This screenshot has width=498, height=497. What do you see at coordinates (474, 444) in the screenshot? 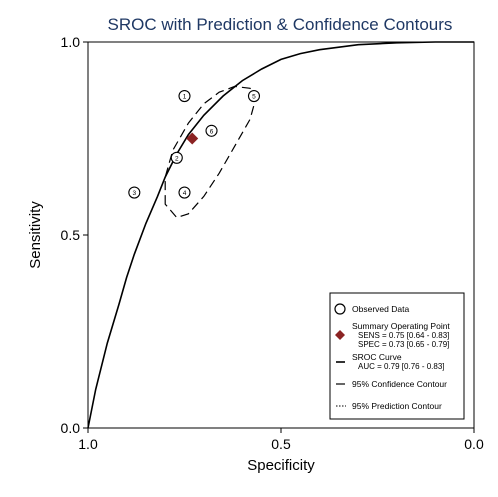
I see `x-tick-label: 0.0` at bounding box center [474, 444].